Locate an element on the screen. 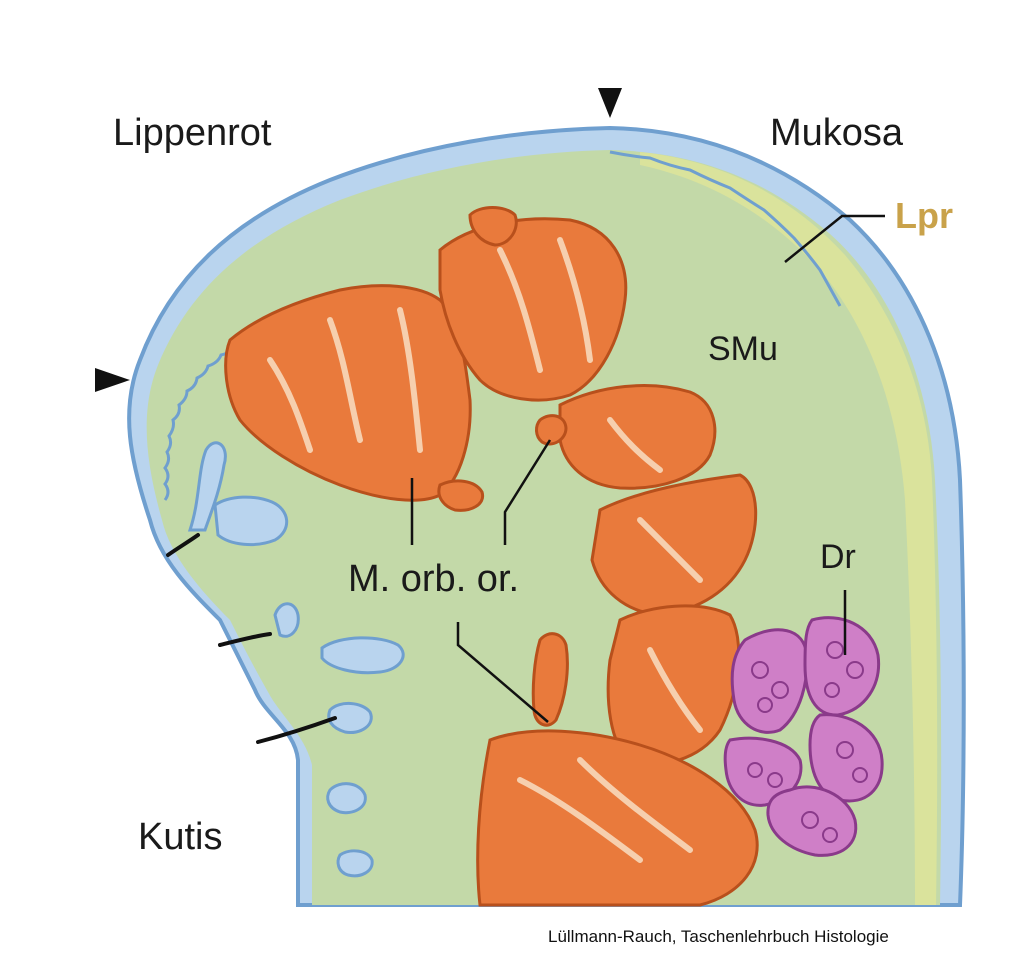  label-lippenrot: Lippenrot is located at coordinates (192, 133).